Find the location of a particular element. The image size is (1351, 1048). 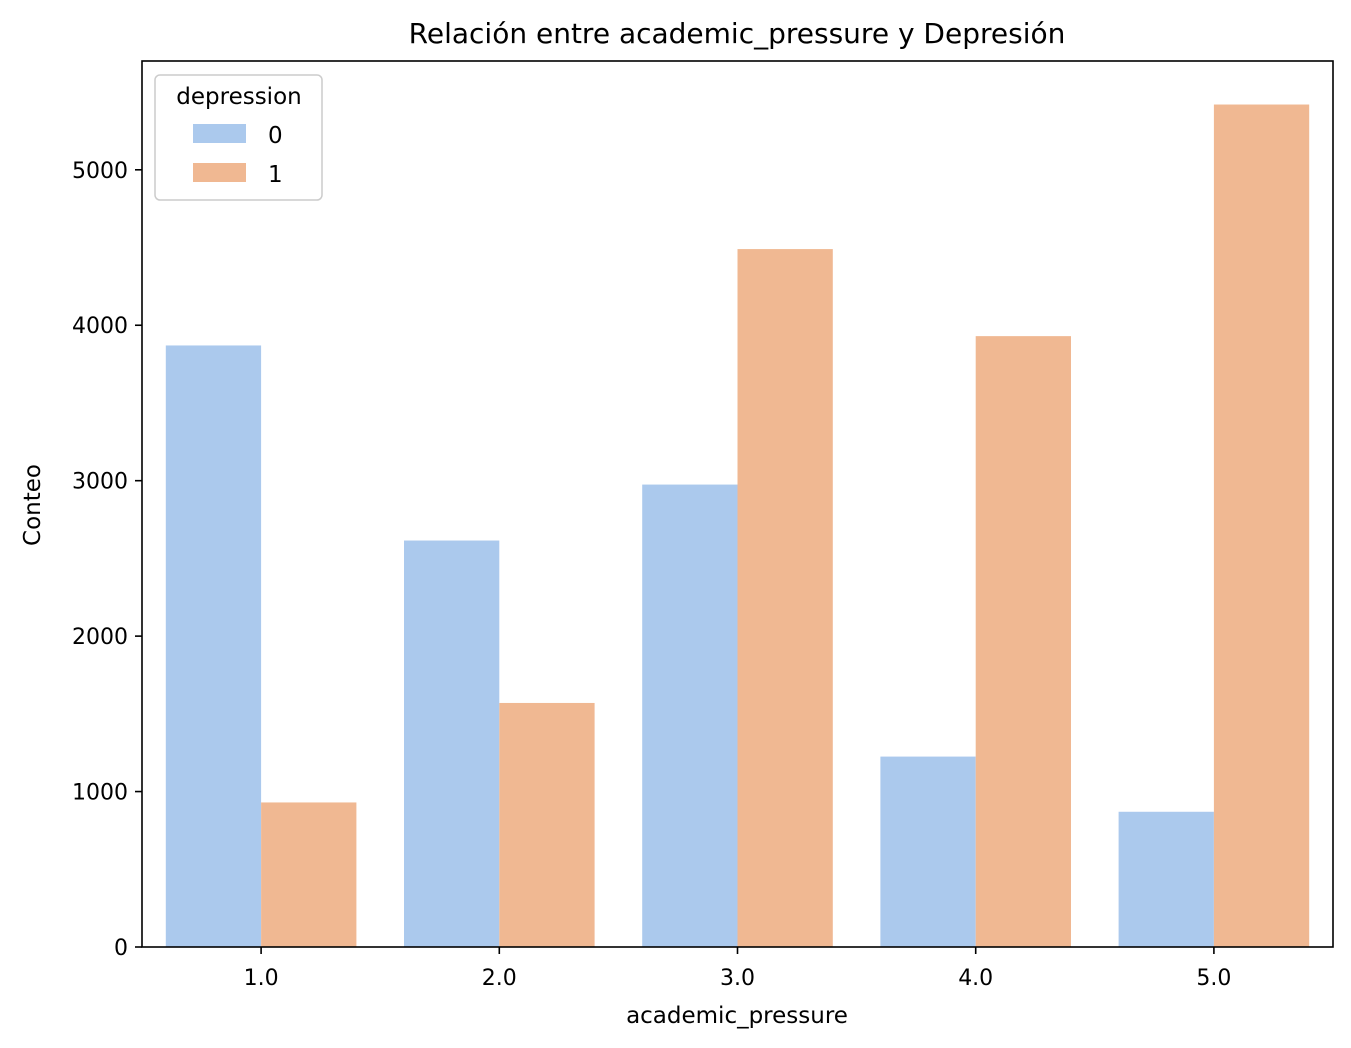

bar-0-4.0 is located at coordinates (928, 851).